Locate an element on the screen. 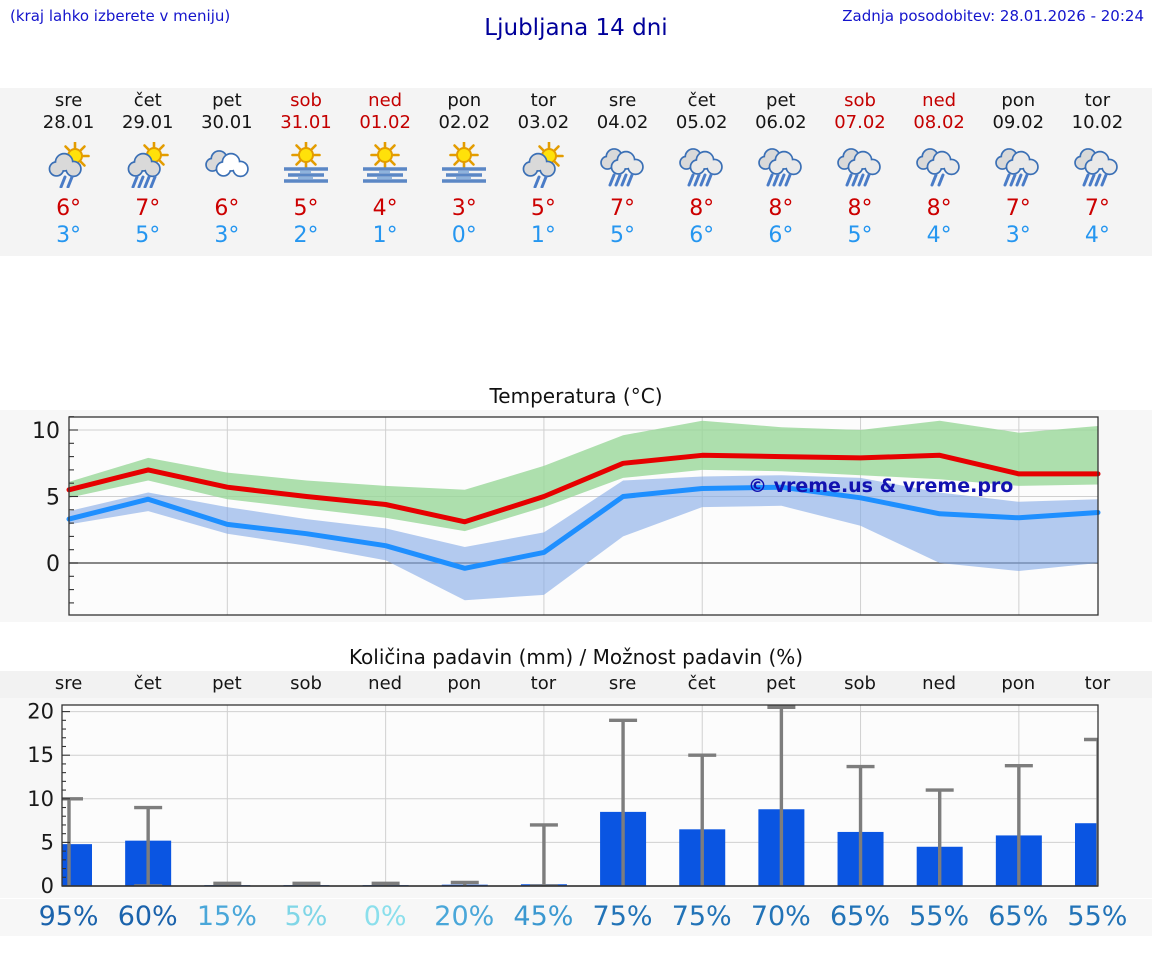 The height and width of the screenshot is (975, 1152). last-updated-text: Zadnja posodobitev: 28.01.2026 - 20:24 is located at coordinates (993, 16).